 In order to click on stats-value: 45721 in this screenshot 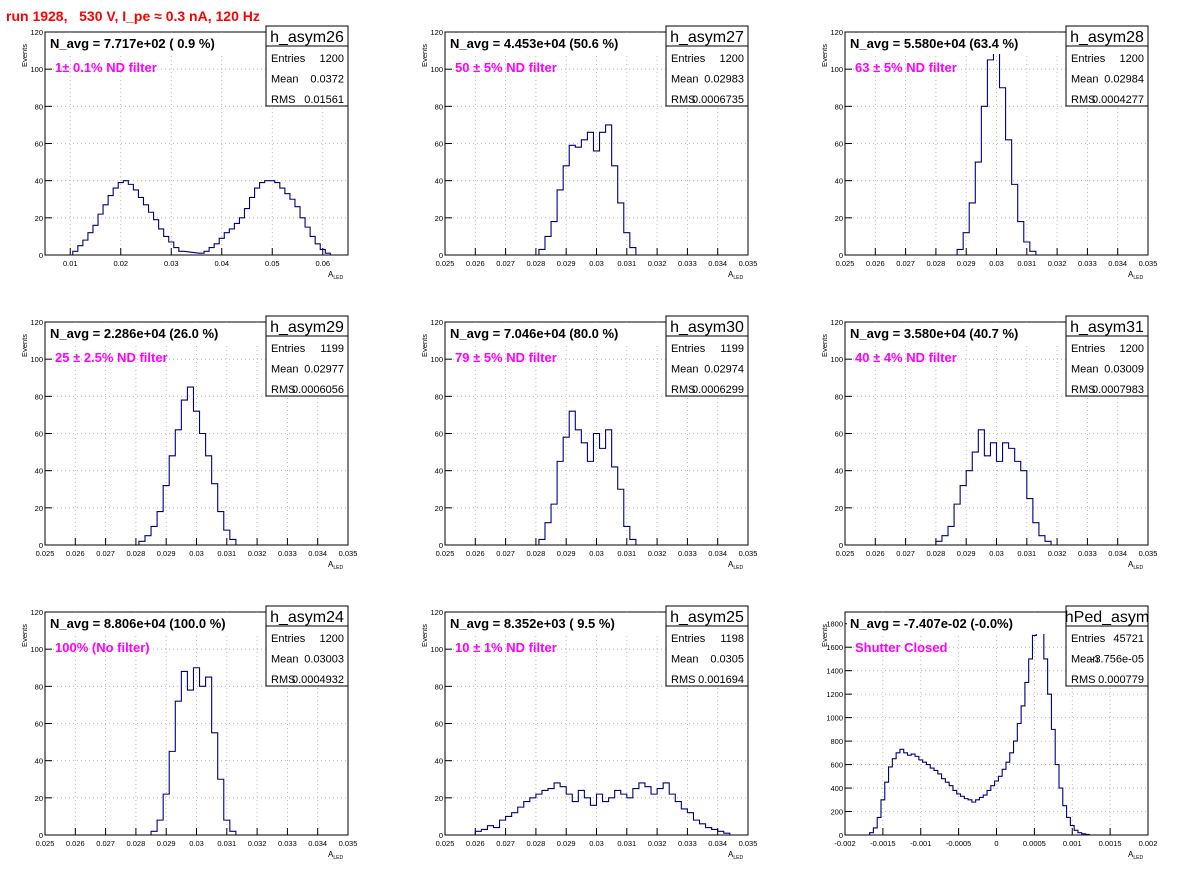, I will do `click(1128, 639)`.